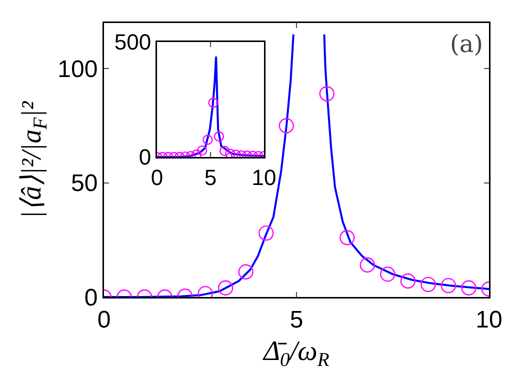 This screenshot has width=517, height=386. What do you see at coordinates (210, 106) in the screenshot?
I see `line-series` at bounding box center [210, 106].